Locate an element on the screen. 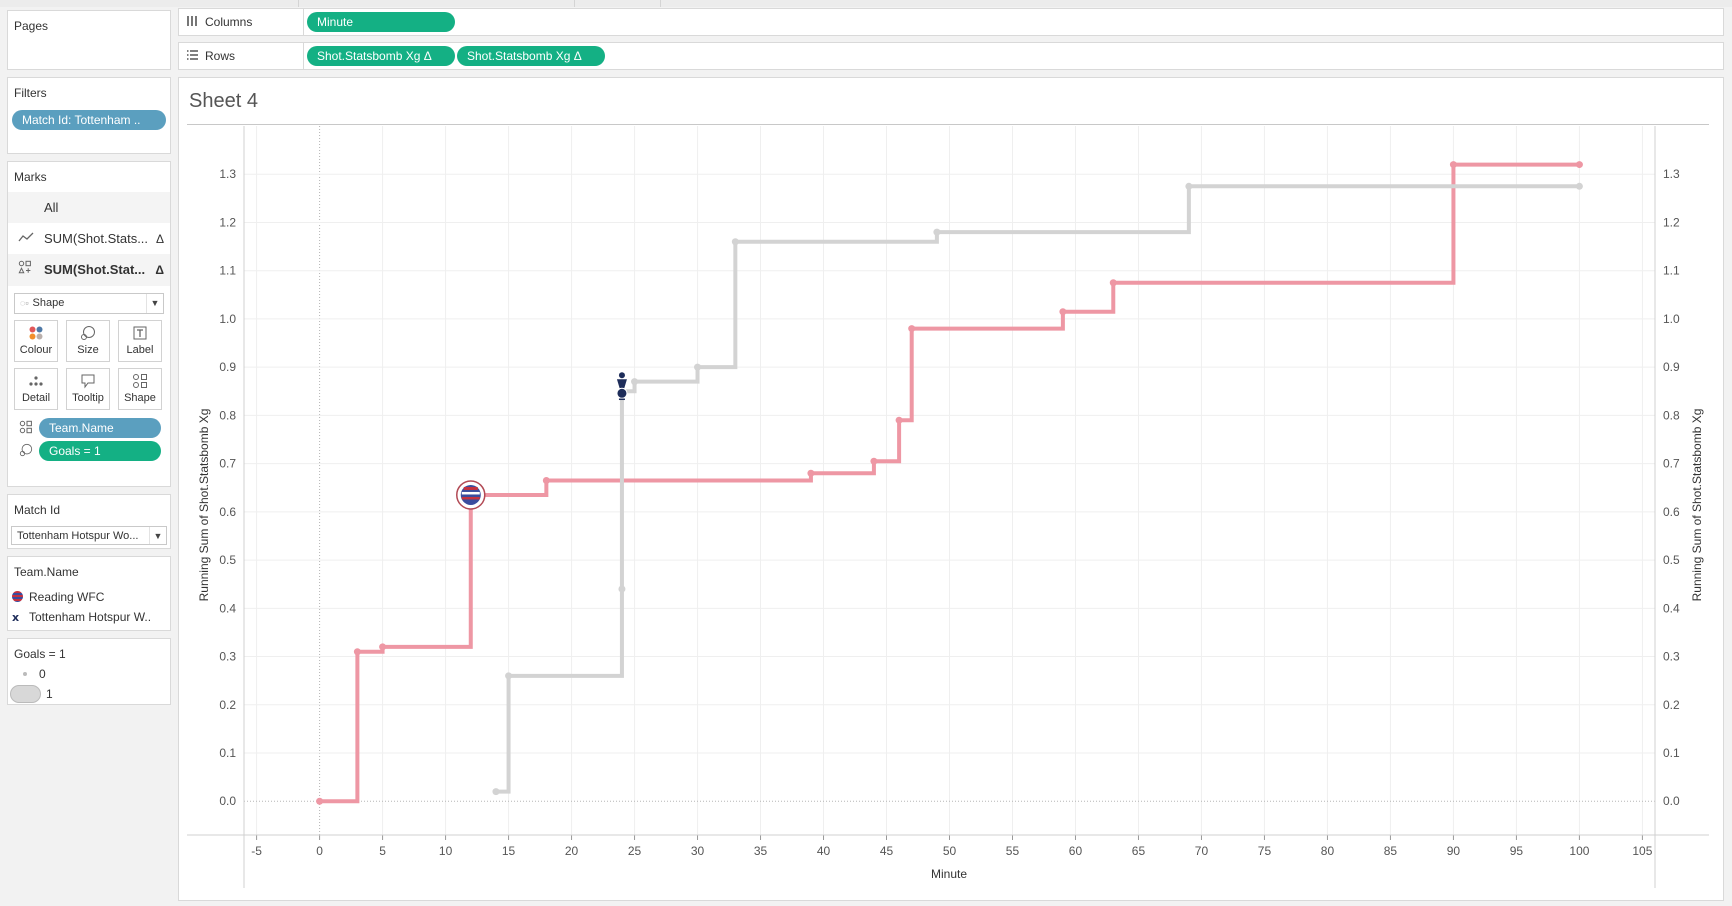 This screenshot has width=1732, height=906. rows-icon is located at coordinates (192, 56).